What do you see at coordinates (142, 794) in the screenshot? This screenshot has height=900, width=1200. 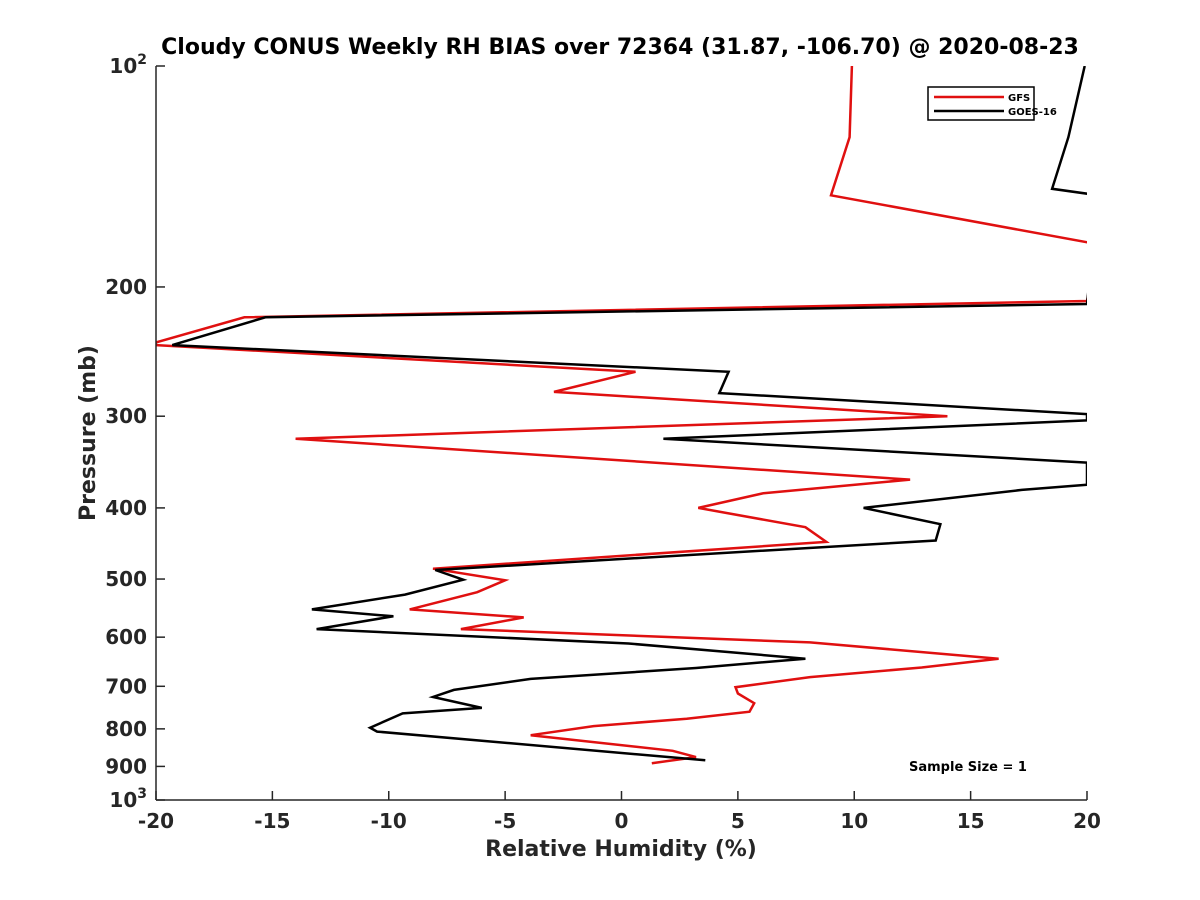 I see `y-tick-exponent: 3` at bounding box center [142, 794].